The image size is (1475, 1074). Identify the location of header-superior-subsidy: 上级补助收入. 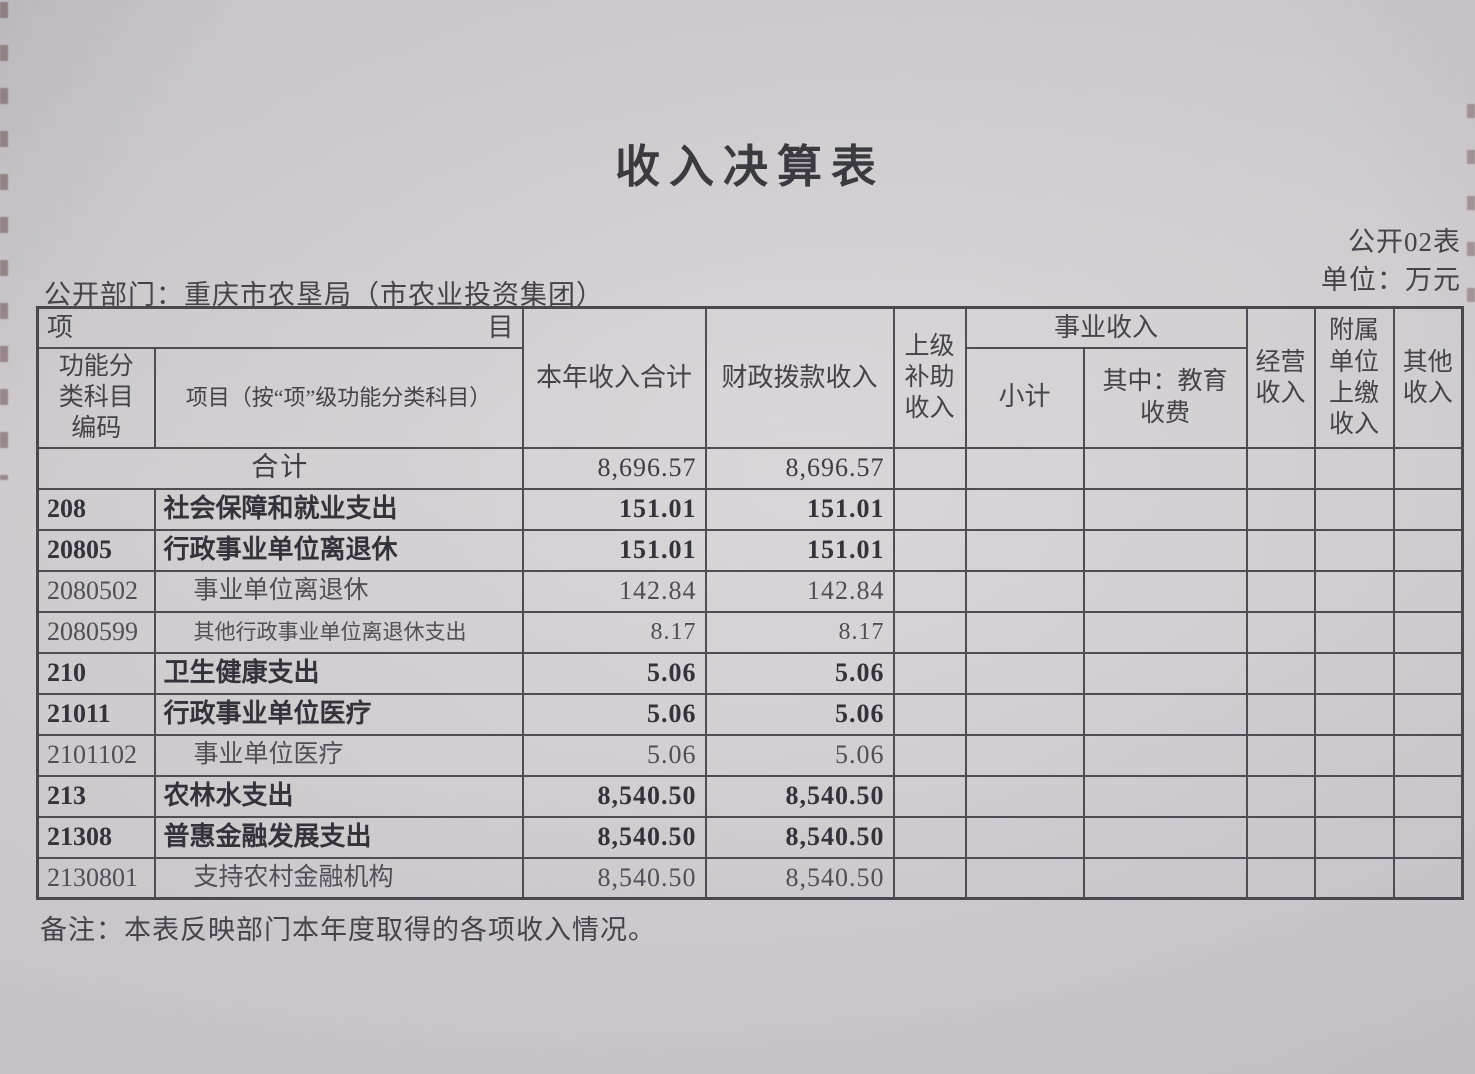
(929, 377).